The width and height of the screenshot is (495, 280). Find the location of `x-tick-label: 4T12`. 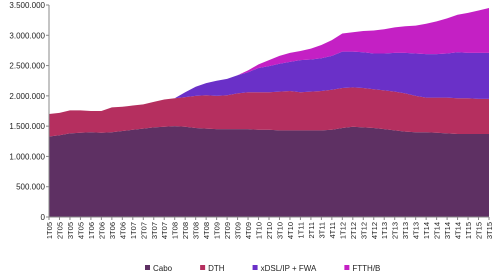

x-tick-label: 4T12 is located at coordinates (374, 230).